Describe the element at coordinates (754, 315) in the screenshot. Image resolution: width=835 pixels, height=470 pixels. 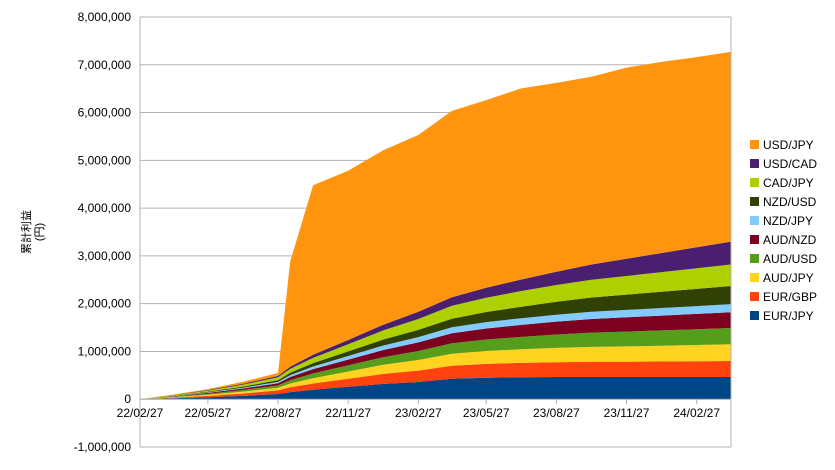
I see `legend-swatch-eur-jpy` at that location.